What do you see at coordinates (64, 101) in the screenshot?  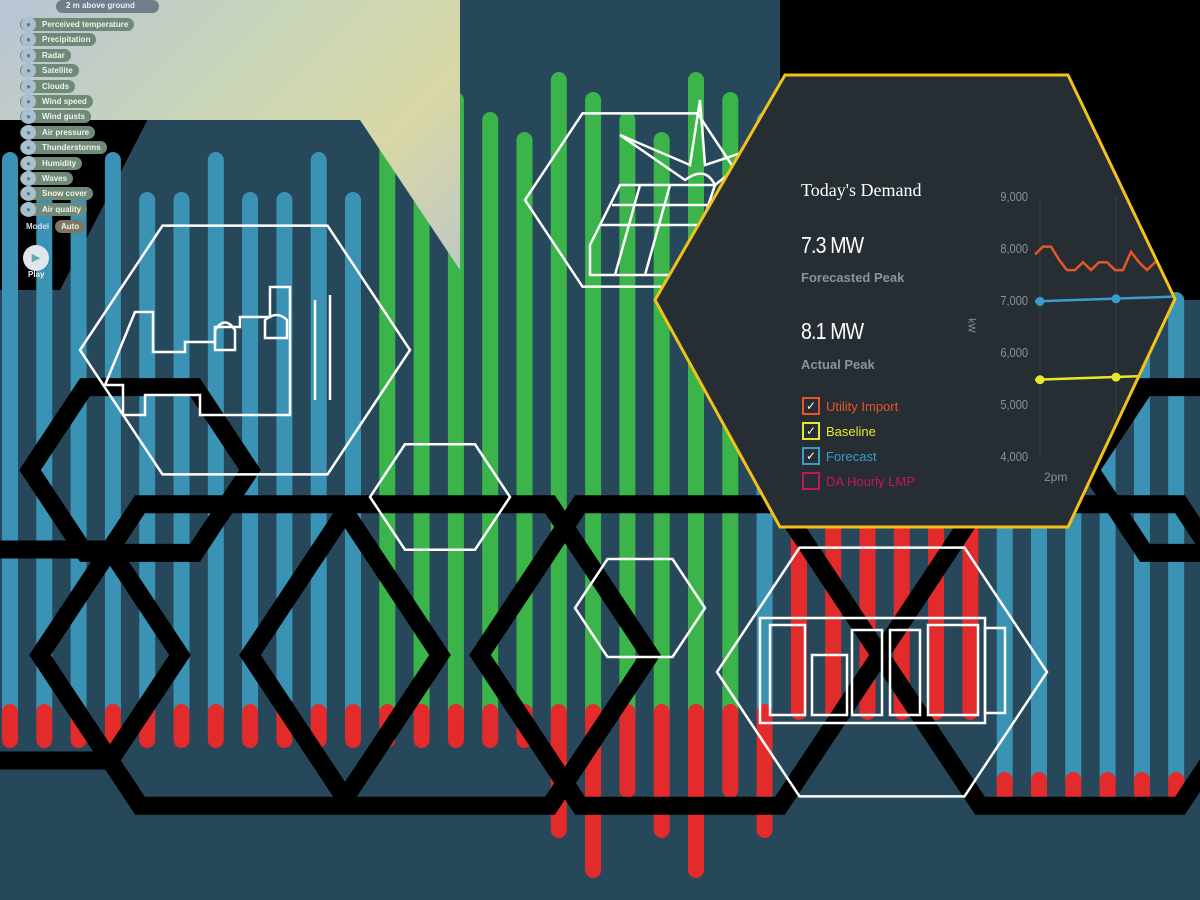 I see `layer-label: Wind speed` at bounding box center [64, 101].